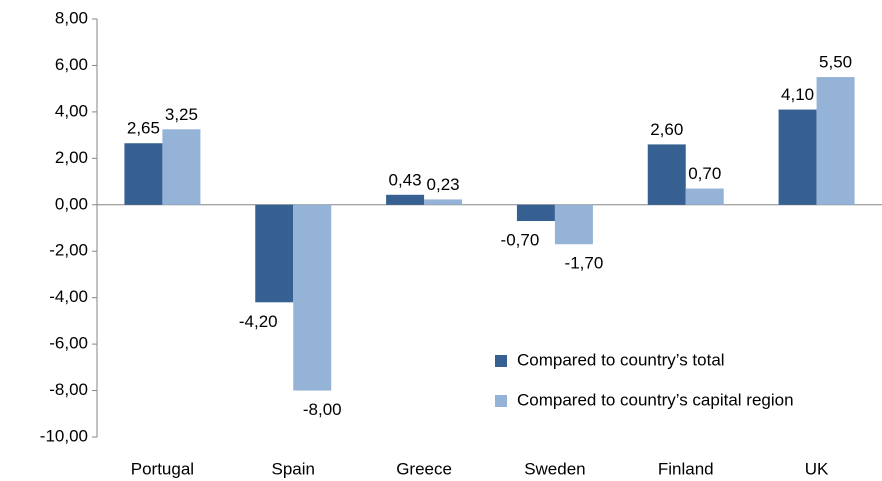 This screenshot has height=481, width=882. Describe the element at coordinates (71, 64) in the screenshot. I see `y-tick-label: 6,00` at that location.